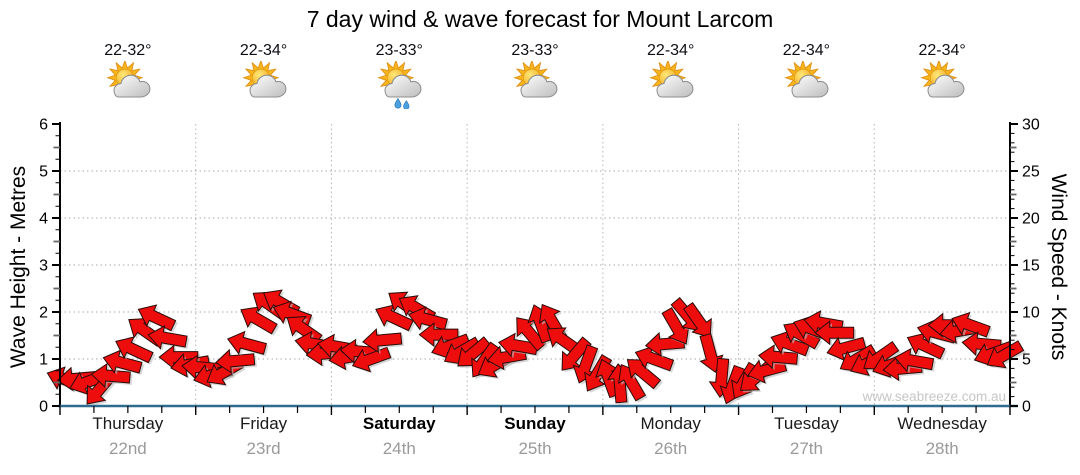  I want to click on left-axis-tick-label: 4, so click(43, 219).